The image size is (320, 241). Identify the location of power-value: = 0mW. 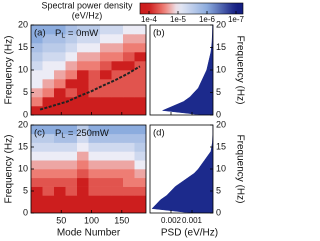
(81, 33).